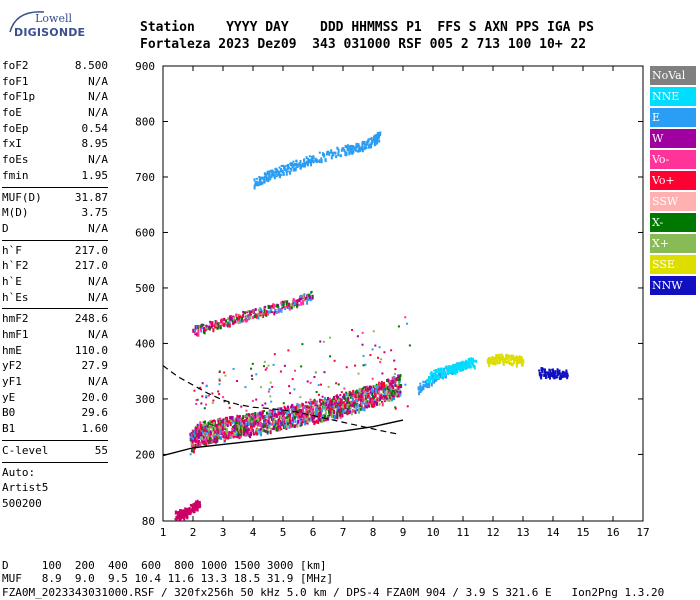 This screenshot has height=600, width=700. What do you see at coordinates (98, 97) in the screenshot?
I see `param-value: N/A` at bounding box center [98, 97].